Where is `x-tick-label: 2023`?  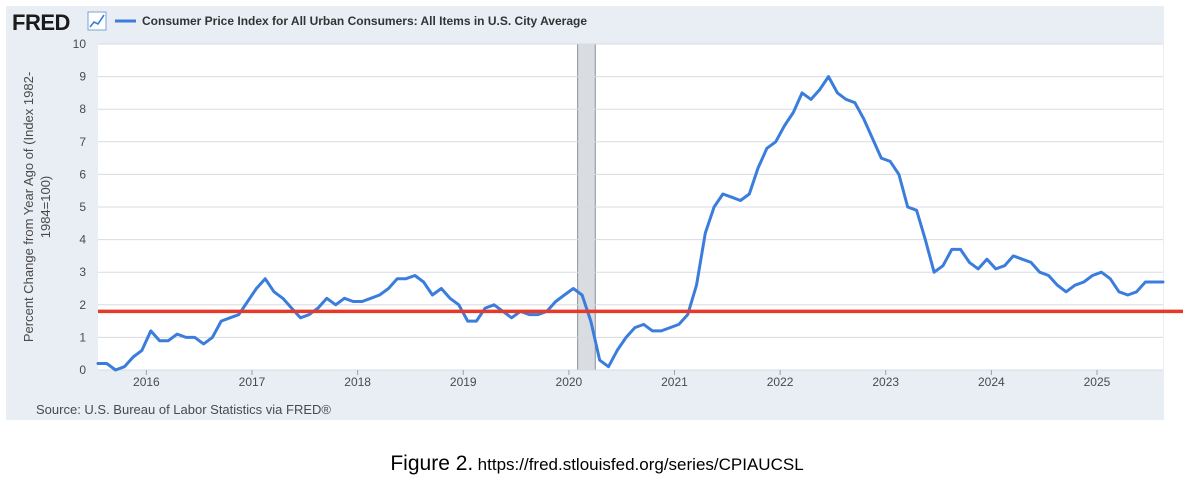
x-tick-label: 2023 is located at coordinates (885, 382).